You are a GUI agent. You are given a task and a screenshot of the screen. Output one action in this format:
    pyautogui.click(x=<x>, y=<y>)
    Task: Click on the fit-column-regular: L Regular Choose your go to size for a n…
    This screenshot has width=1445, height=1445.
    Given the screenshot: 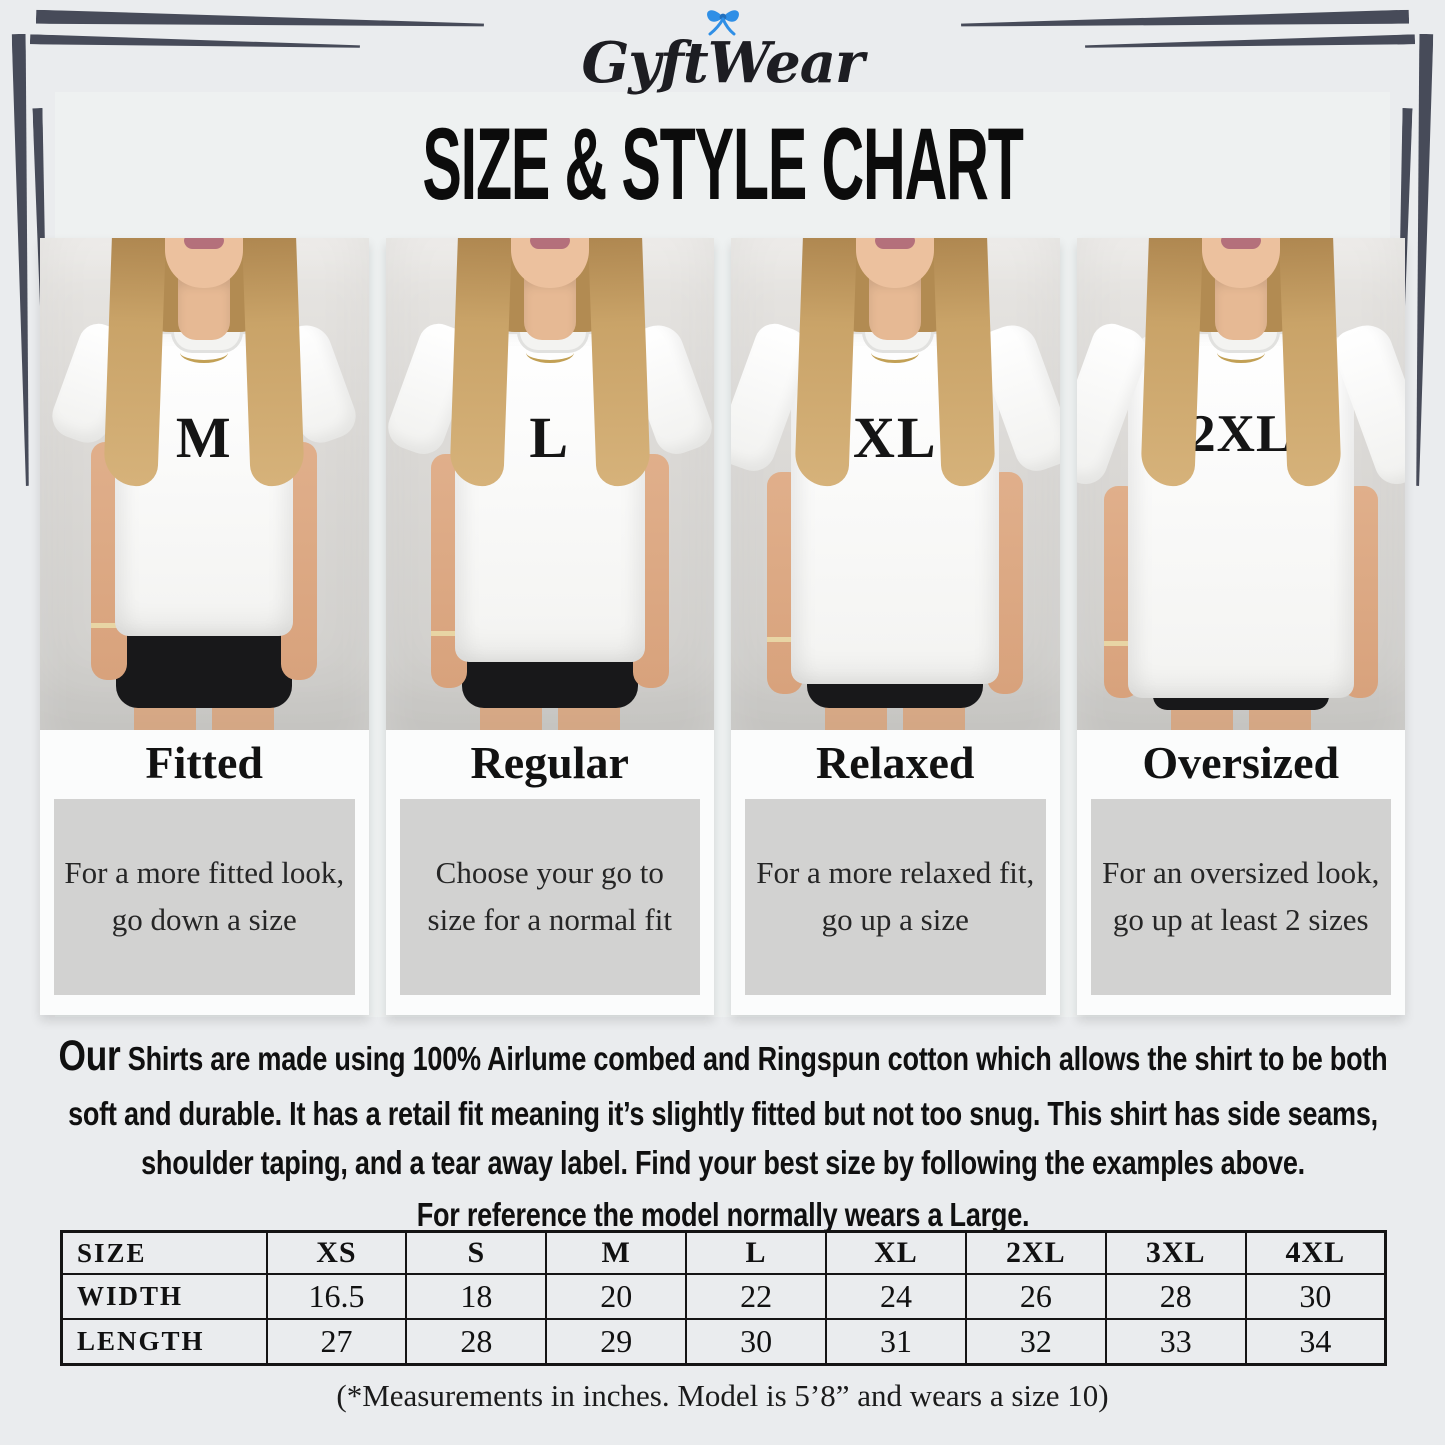 What is the action you would take?
    pyautogui.click(x=549, y=626)
    